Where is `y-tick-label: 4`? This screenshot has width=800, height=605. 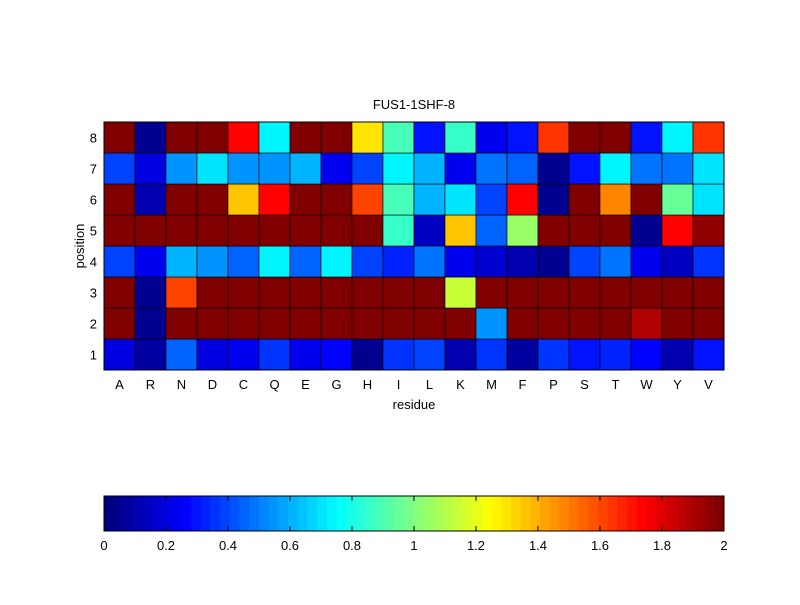 y-tick-label: 4 is located at coordinates (93, 262).